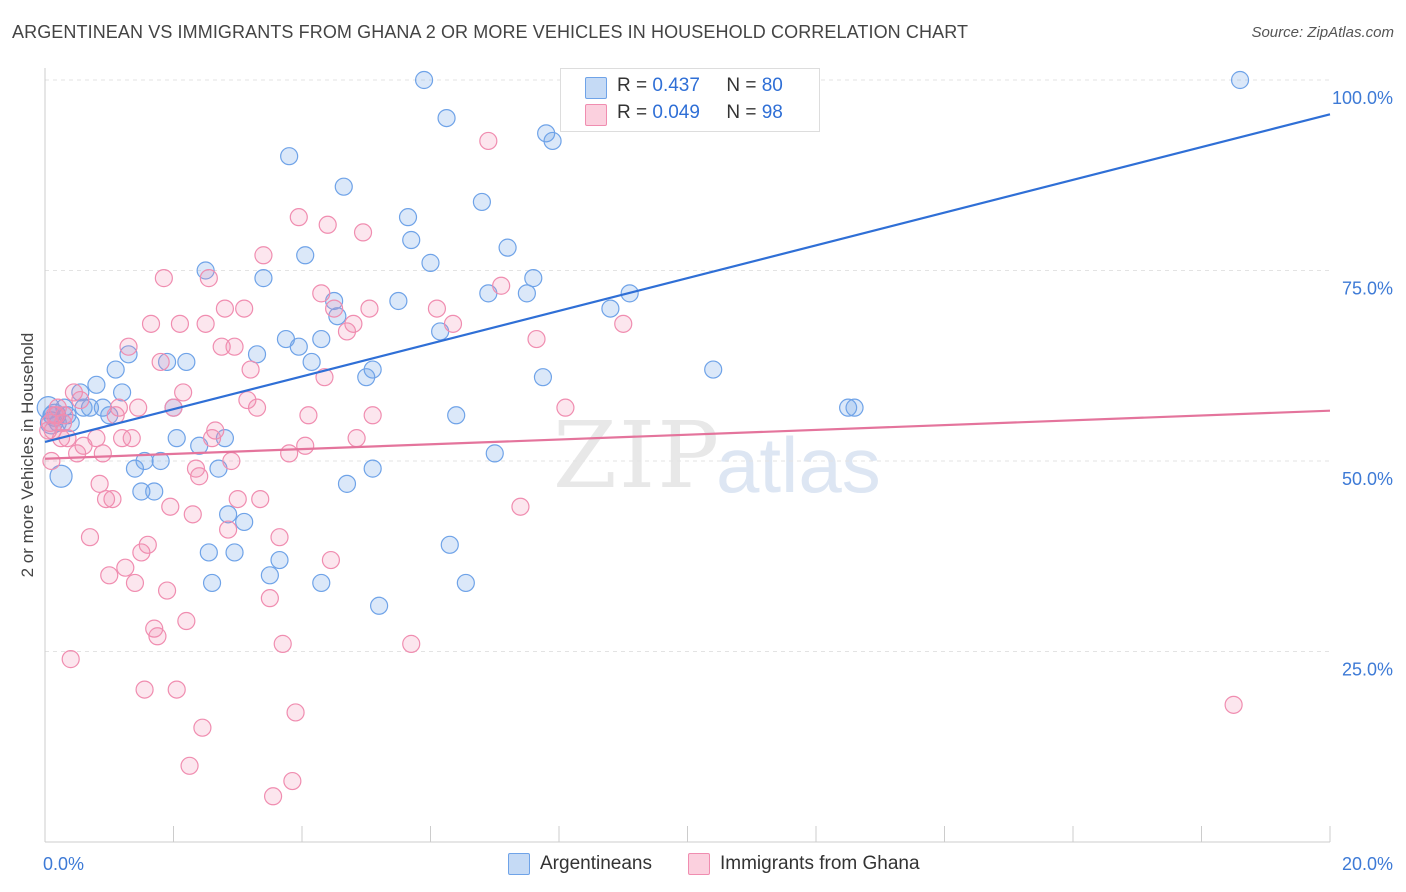 The image size is (1406, 892). I want to click on r-label: R =, so click(632, 85).